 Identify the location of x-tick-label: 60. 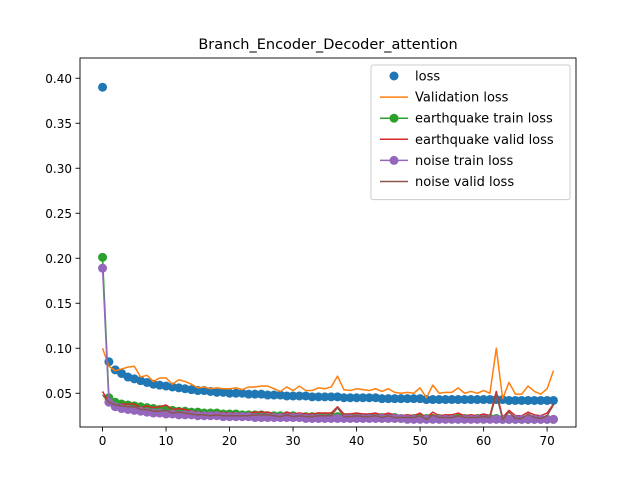
(483, 441).